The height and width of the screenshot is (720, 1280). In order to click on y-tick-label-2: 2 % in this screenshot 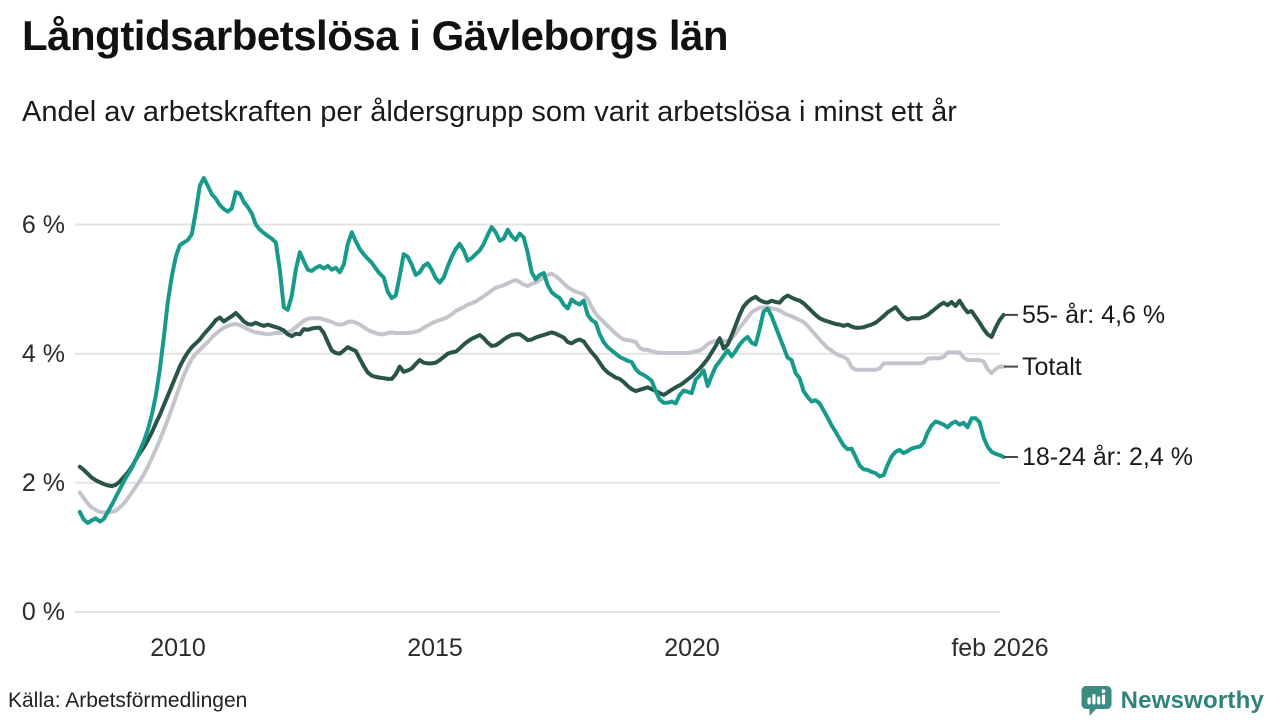, I will do `click(43, 482)`.